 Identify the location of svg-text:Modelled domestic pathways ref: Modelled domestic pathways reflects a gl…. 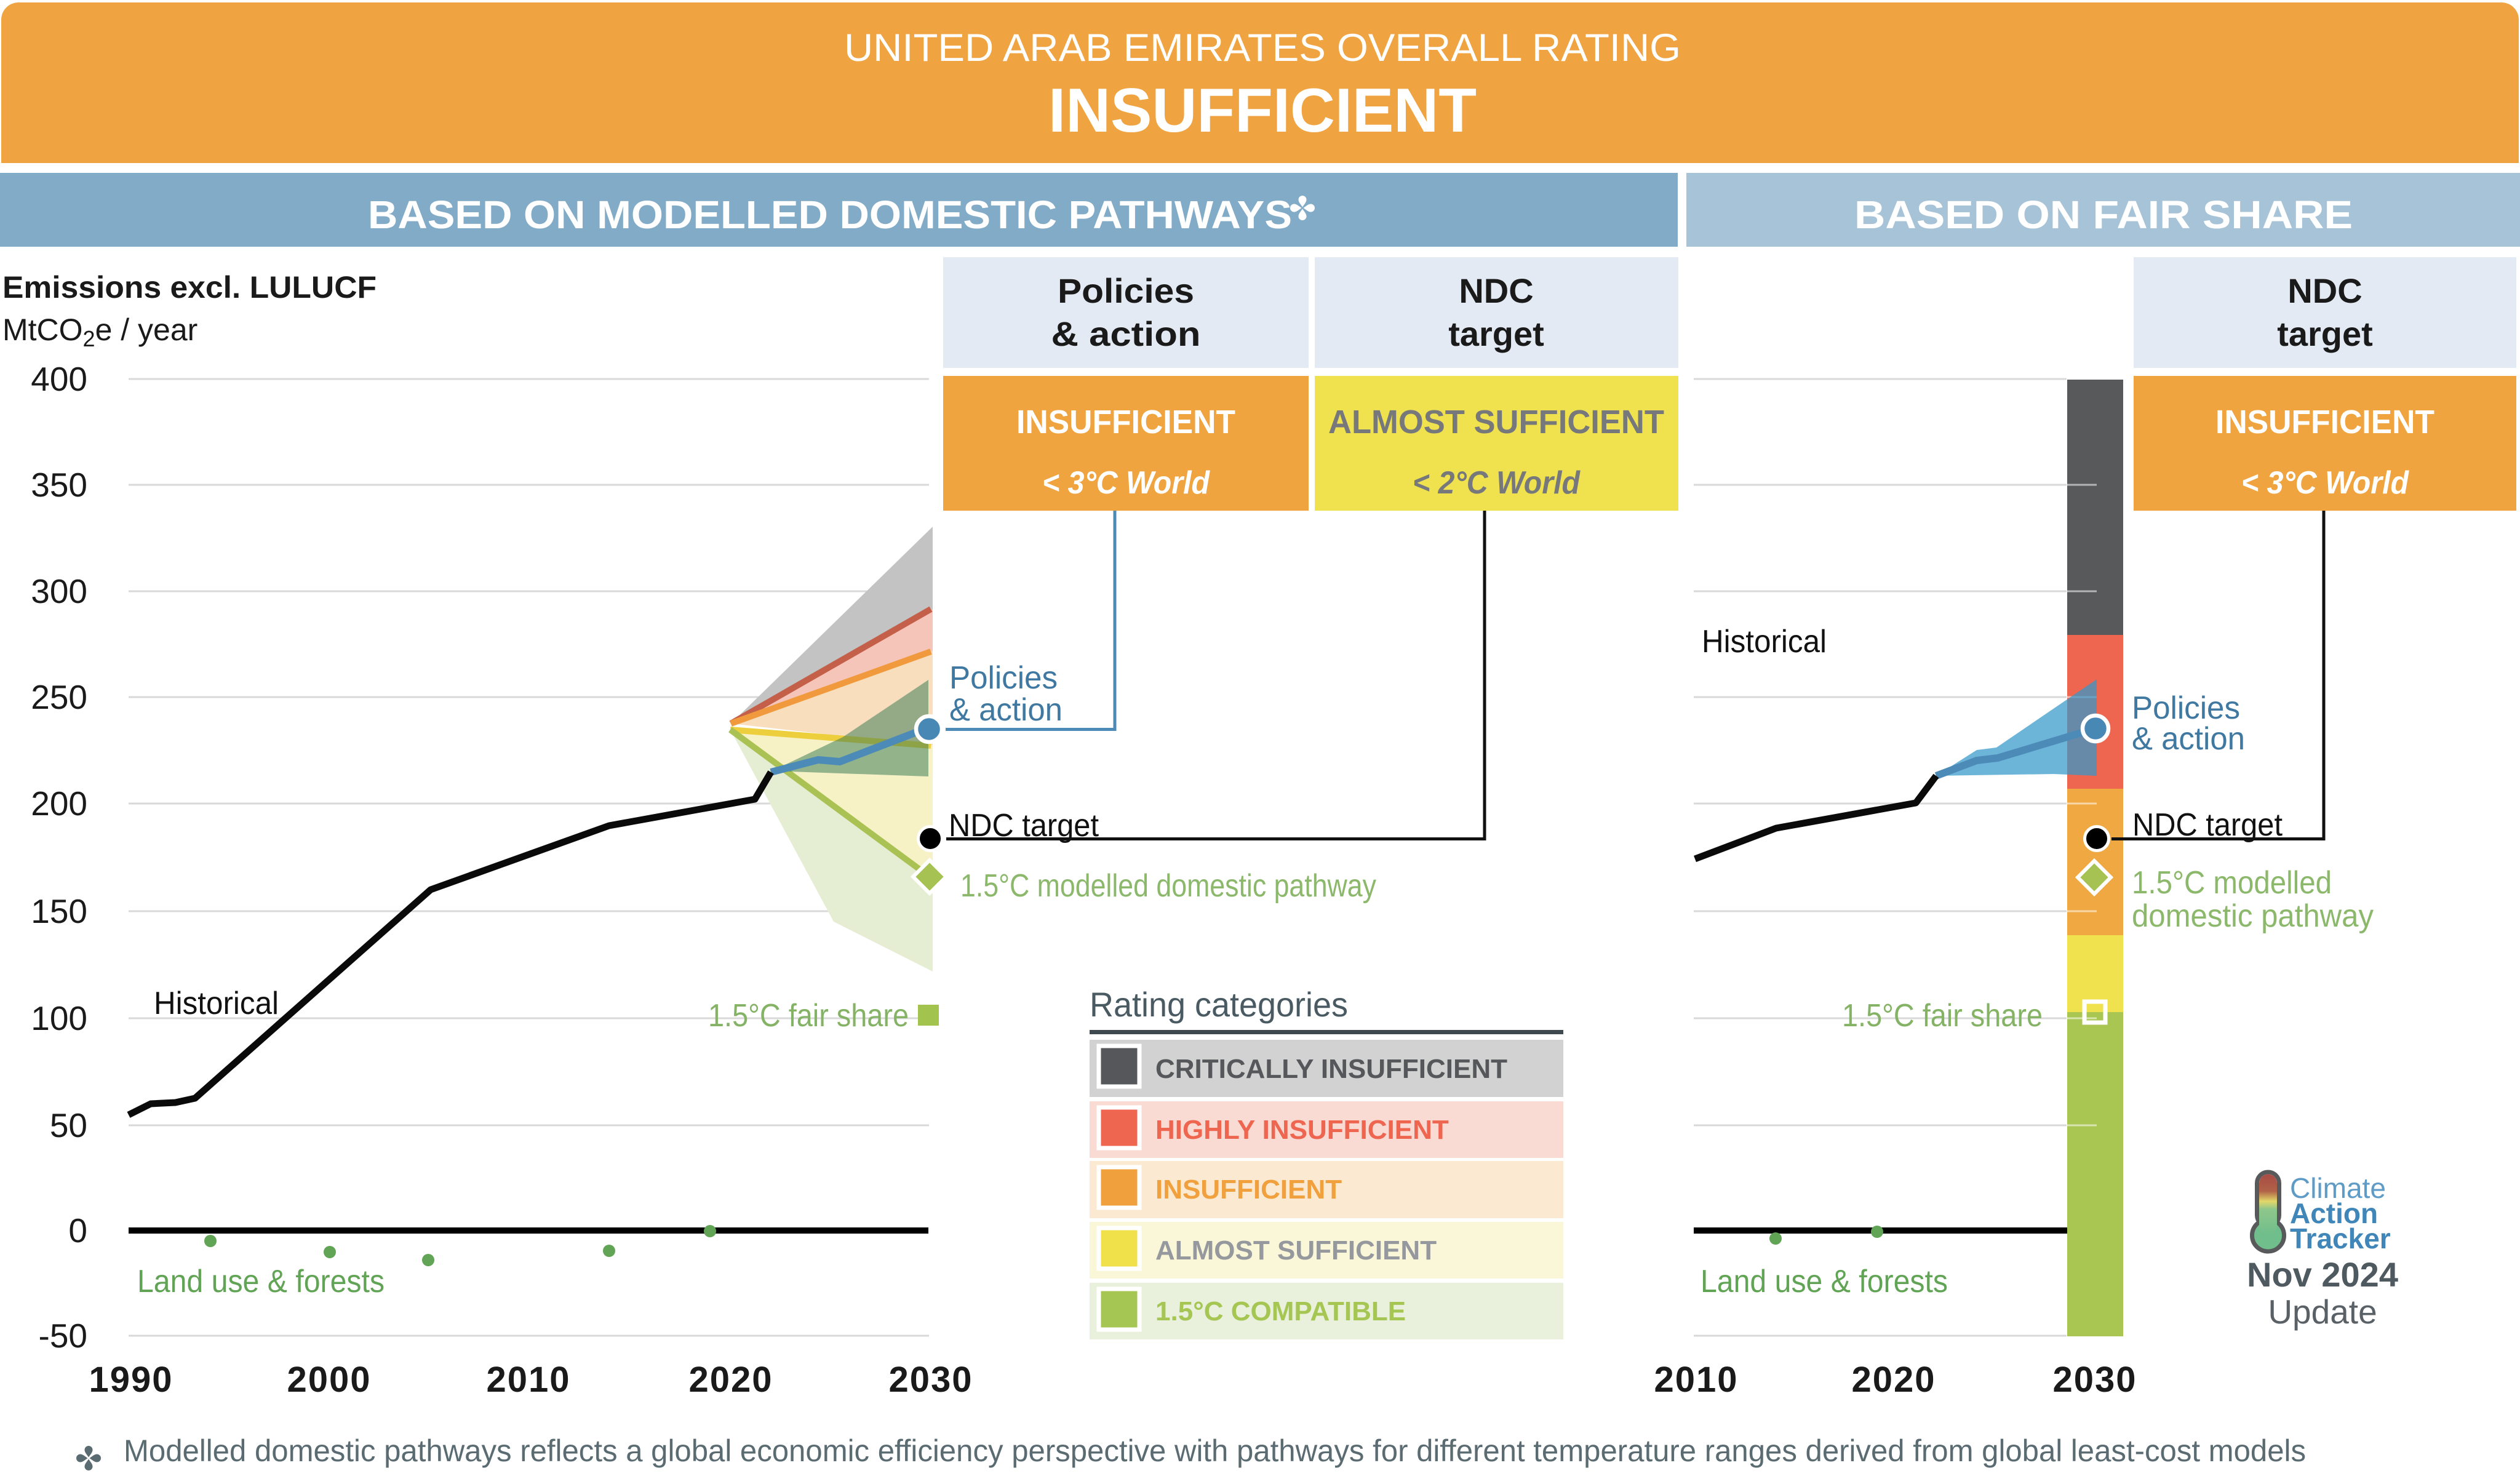
(1215, 1451).